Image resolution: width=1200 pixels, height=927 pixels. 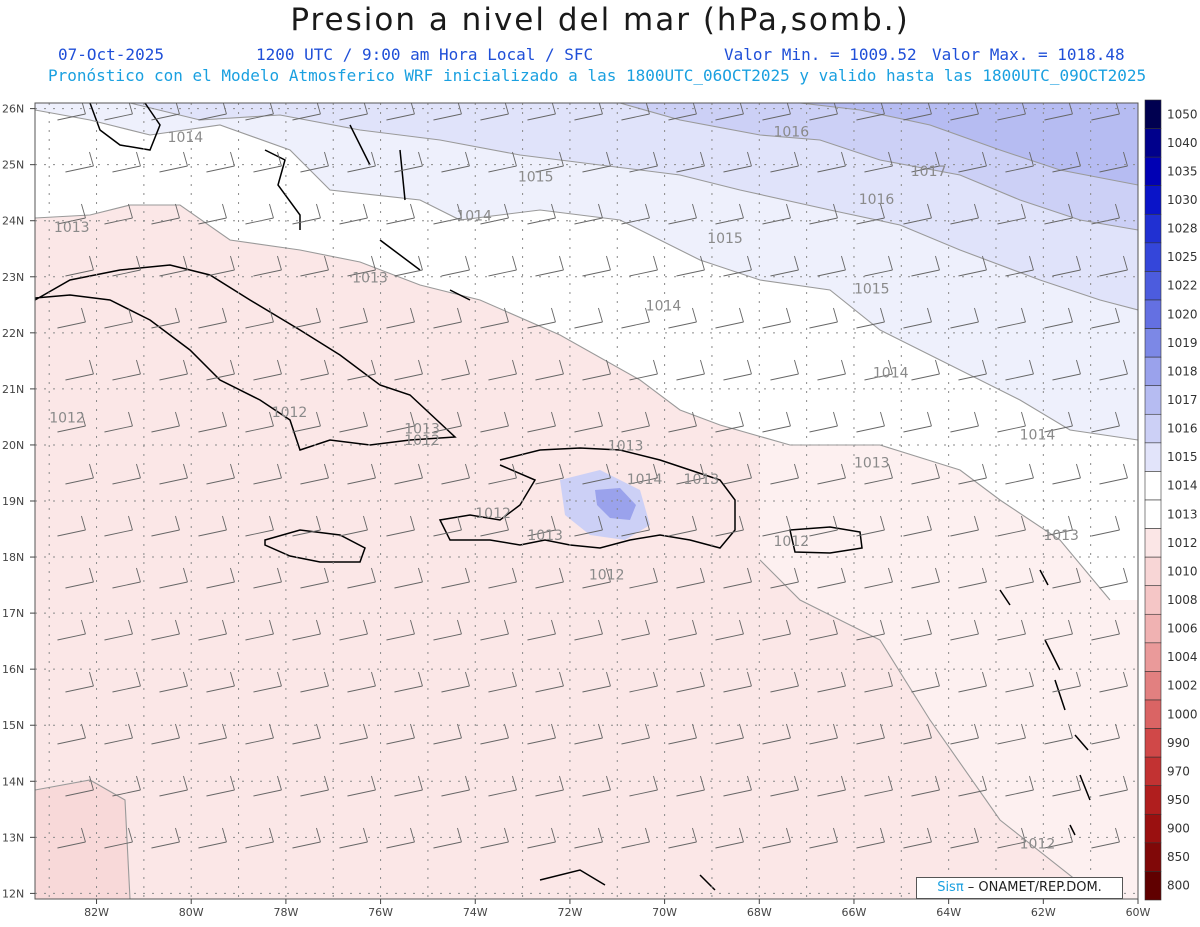 What do you see at coordinates (13, 333) in the screenshot?
I see `lat-label: 22N` at bounding box center [13, 333].